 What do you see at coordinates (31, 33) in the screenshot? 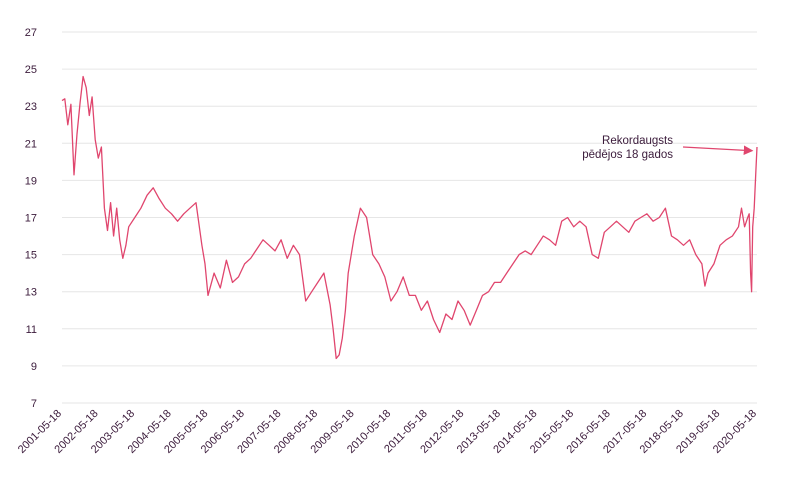
I see `y-tick-label: 27` at bounding box center [31, 33].